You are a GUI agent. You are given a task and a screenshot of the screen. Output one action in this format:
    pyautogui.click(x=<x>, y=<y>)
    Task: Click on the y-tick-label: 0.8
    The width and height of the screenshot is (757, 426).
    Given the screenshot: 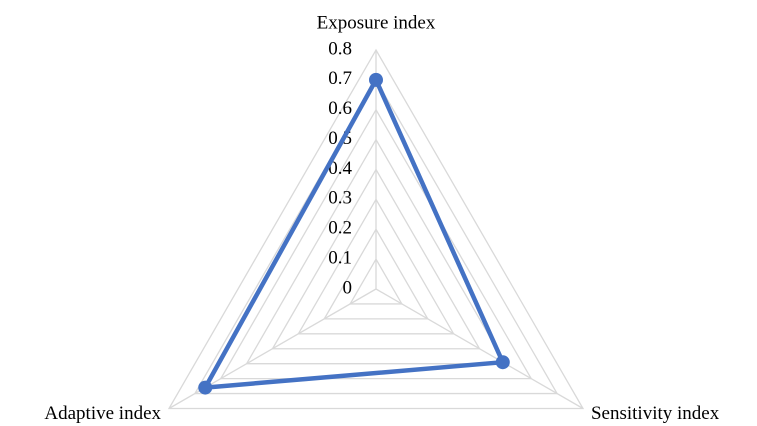 What is the action you would take?
    pyautogui.click(x=340, y=48)
    